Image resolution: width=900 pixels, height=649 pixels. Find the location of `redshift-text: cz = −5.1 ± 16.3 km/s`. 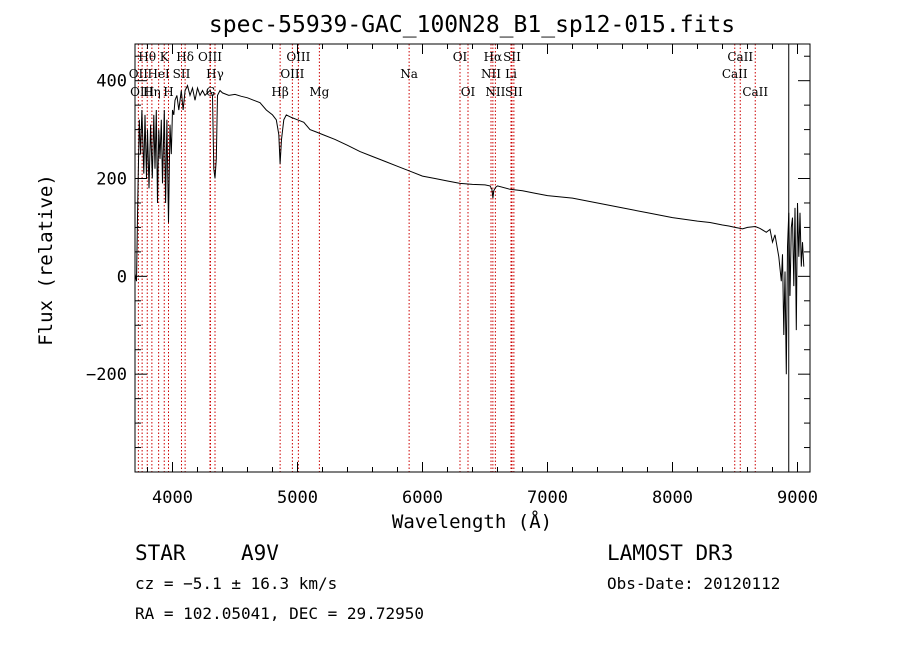

redshift-text: cz = −5.1 ± 16.3 km/s is located at coordinates (236, 583).